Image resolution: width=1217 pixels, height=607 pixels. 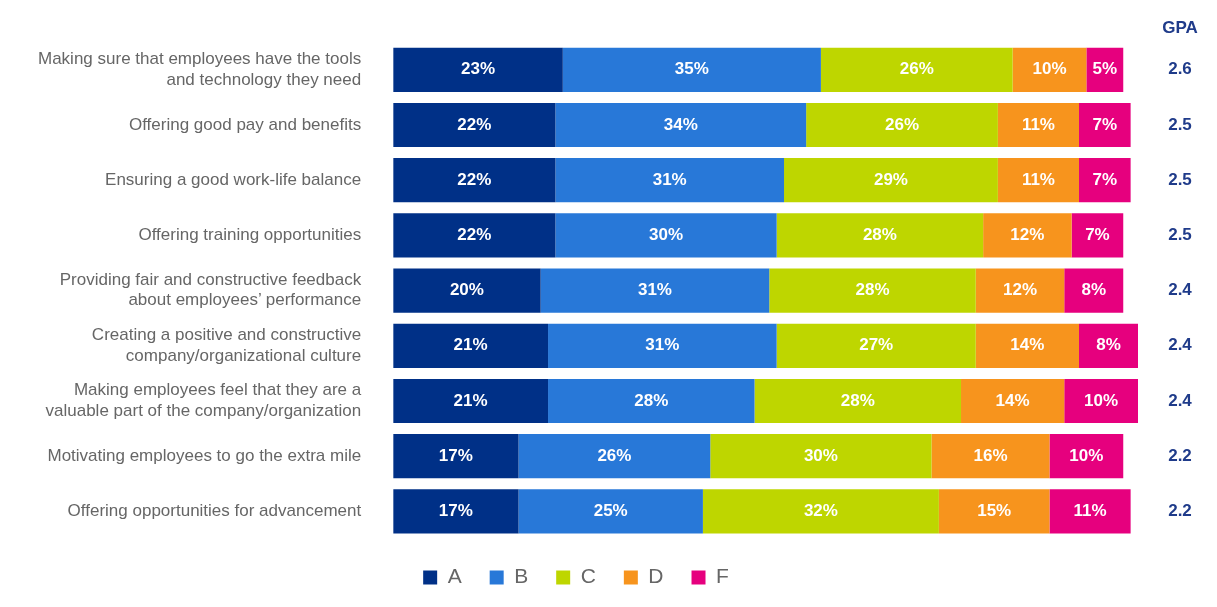 I want to click on y-tick-label: Making employees feel that they are a valuable part of the company/organization, so click(x=203, y=400).